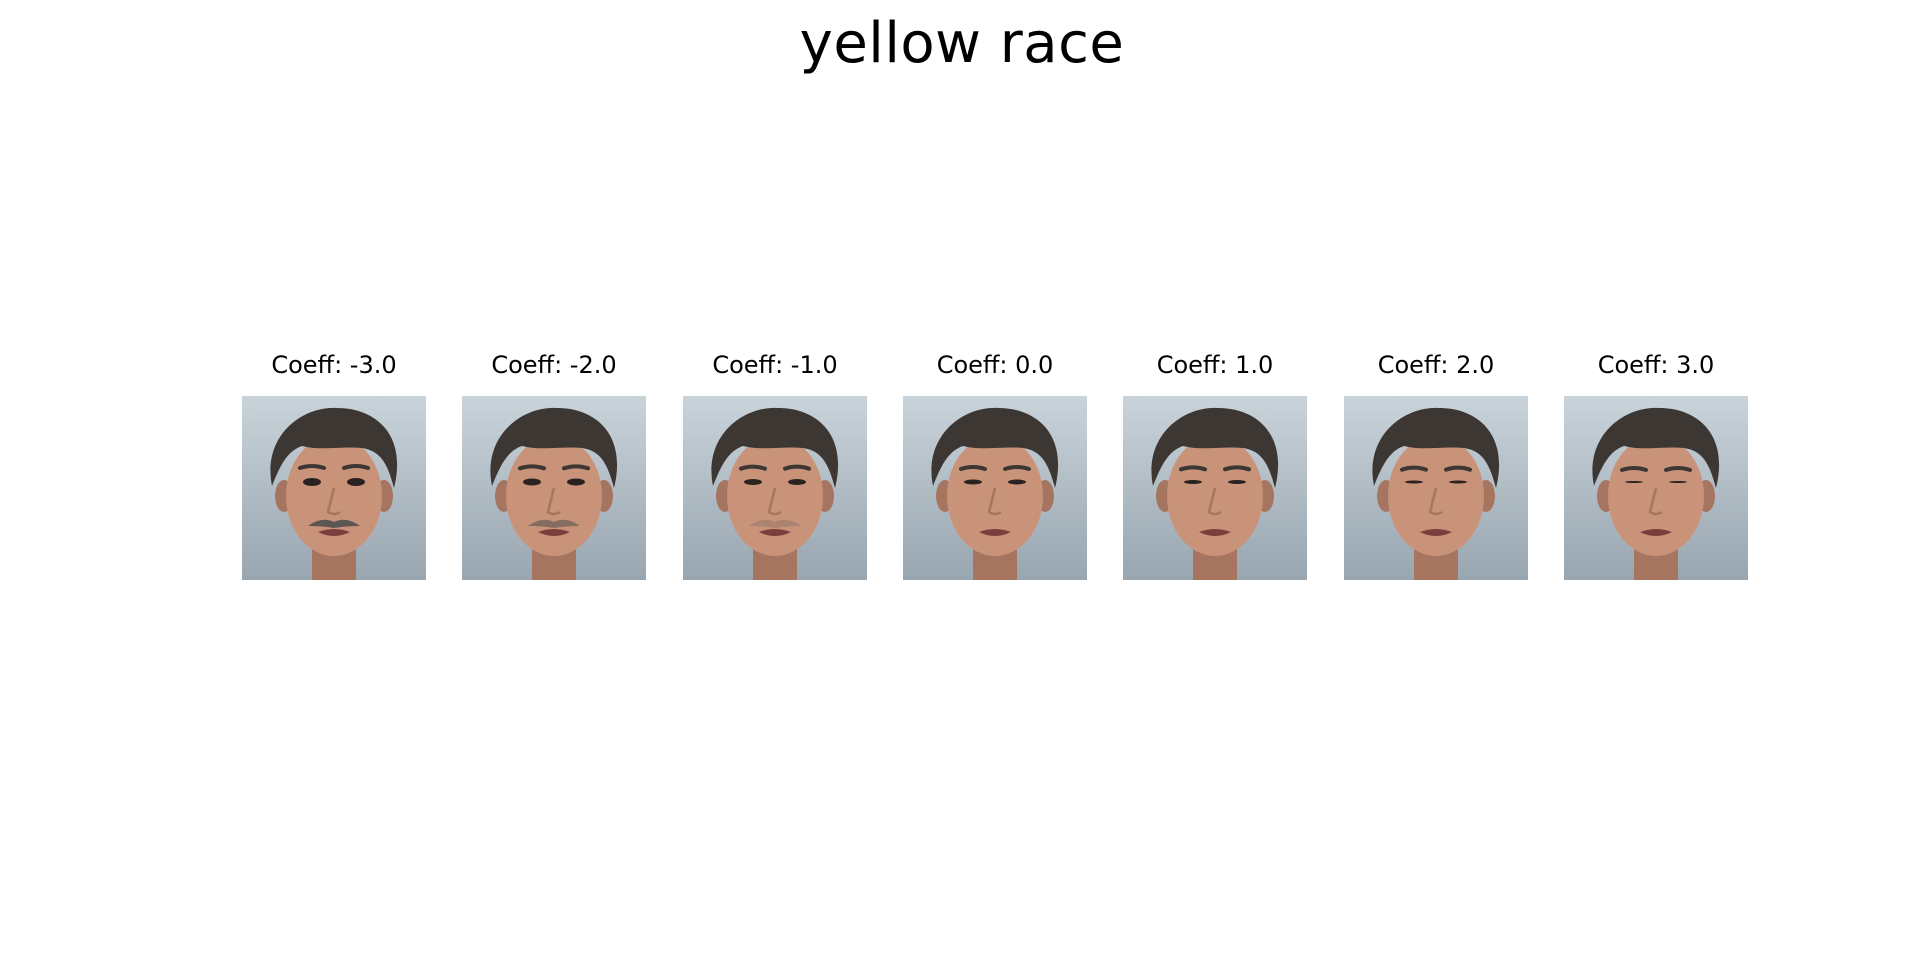  What do you see at coordinates (962, 43) in the screenshot?
I see `figure-title: yellow race` at bounding box center [962, 43].